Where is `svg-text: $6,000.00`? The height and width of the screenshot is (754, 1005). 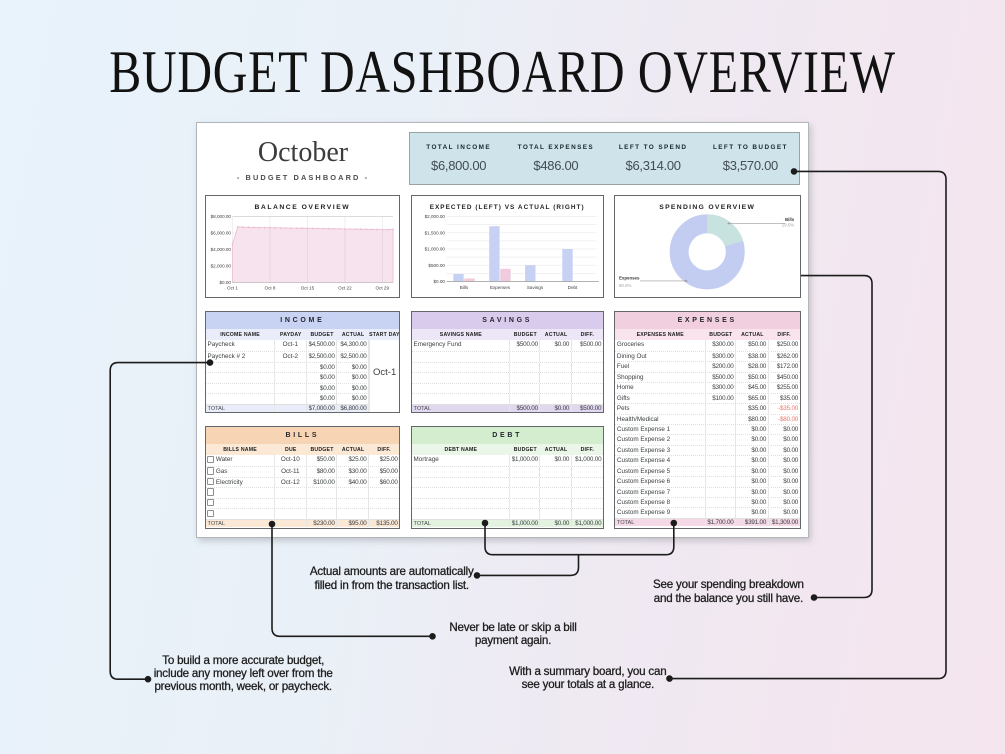 svg-text: $6,000.00 is located at coordinates (220, 232).